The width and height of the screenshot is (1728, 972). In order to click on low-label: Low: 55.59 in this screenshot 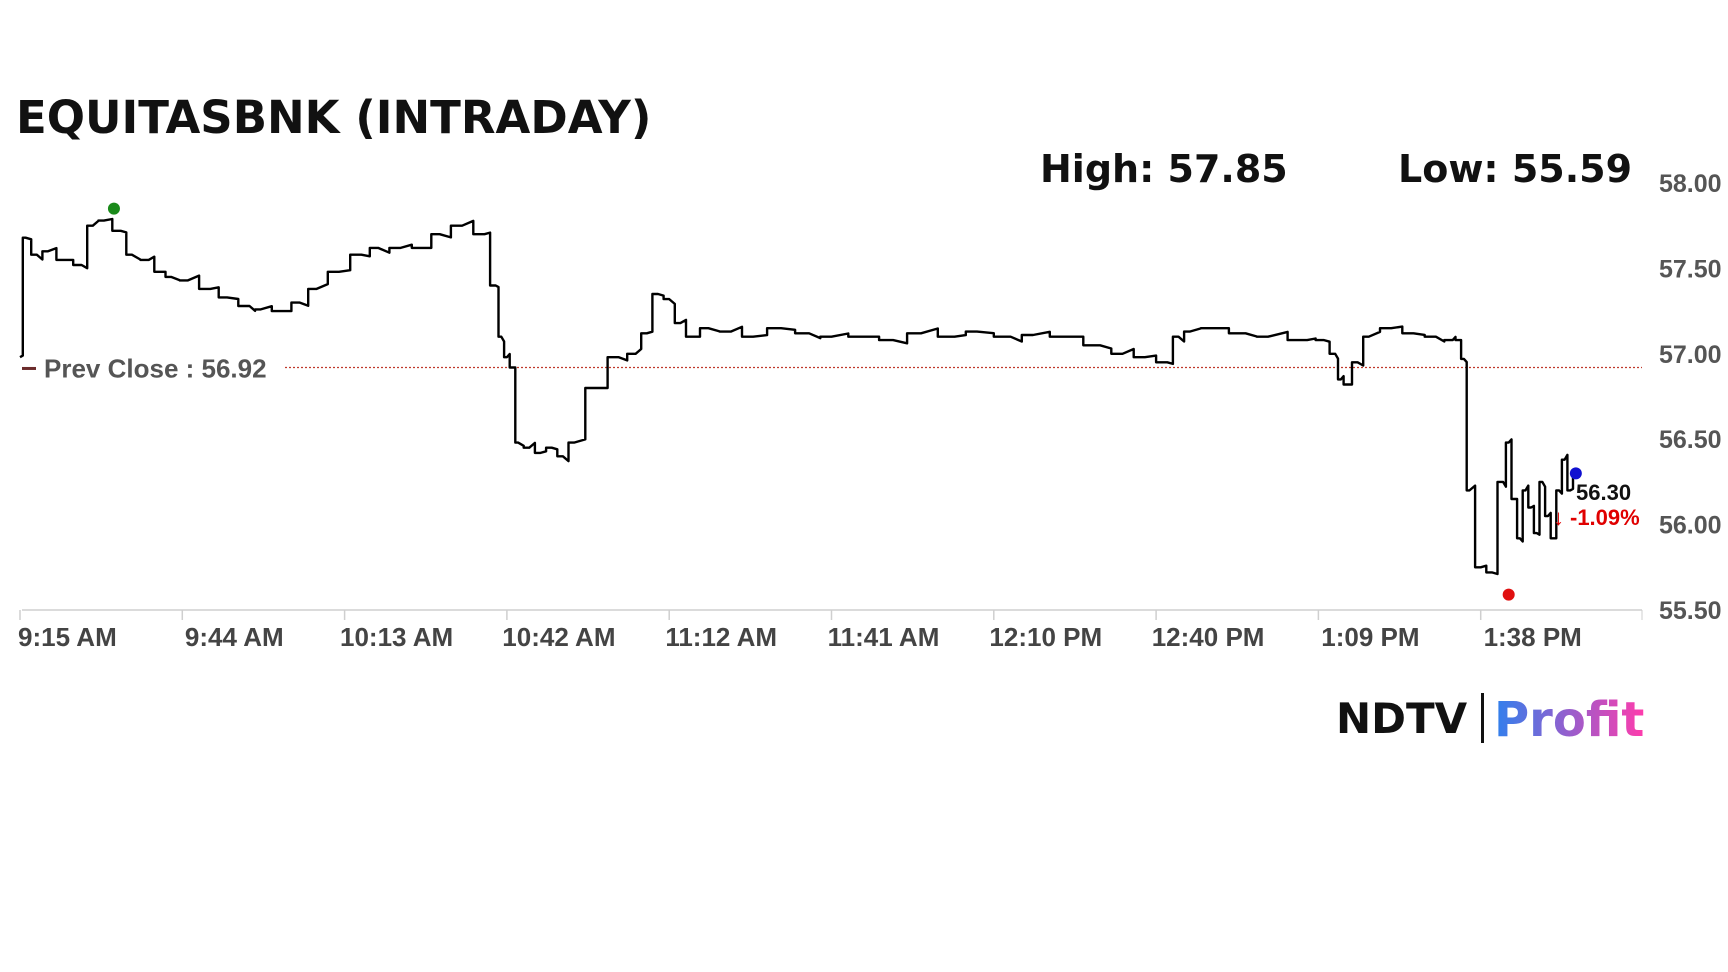, I will do `click(1515, 169)`.